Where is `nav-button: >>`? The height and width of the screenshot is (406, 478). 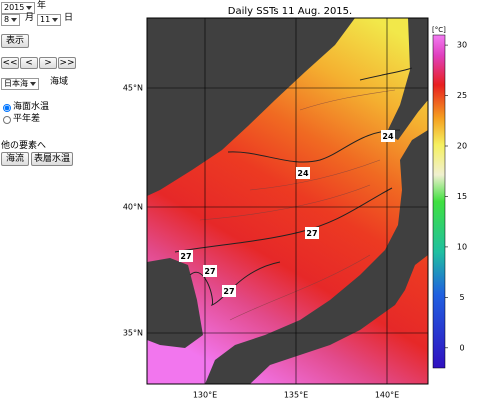 nav-button: >> is located at coordinates (67, 63).